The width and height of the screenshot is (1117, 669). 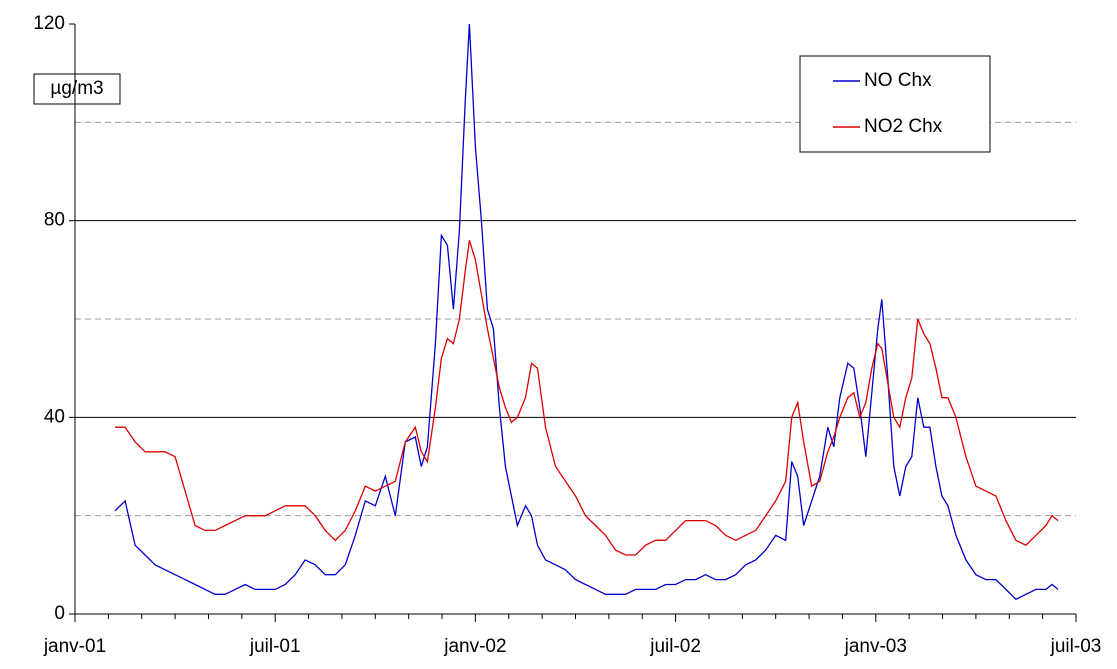 What do you see at coordinates (675, 646) in the screenshot?
I see `x-tick-label: juil-02` at bounding box center [675, 646].